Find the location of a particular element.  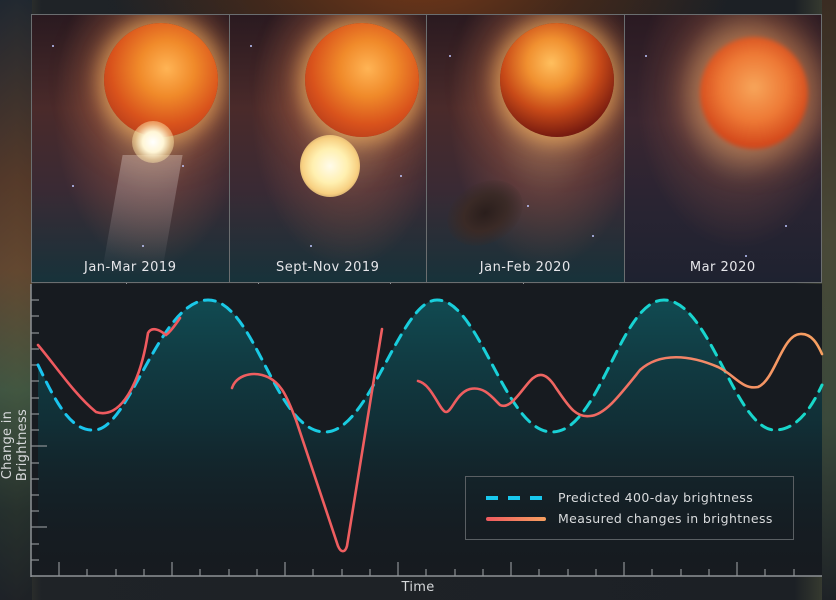

legend-label-measured: Measured changes in brightness is located at coordinates (665, 518).